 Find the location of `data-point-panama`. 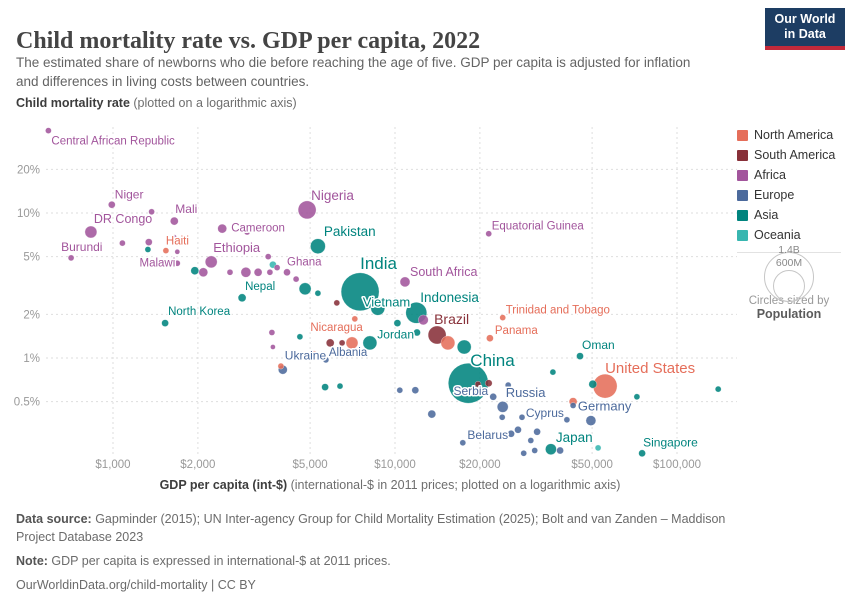

data-point-panama is located at coordinates (490, 338).